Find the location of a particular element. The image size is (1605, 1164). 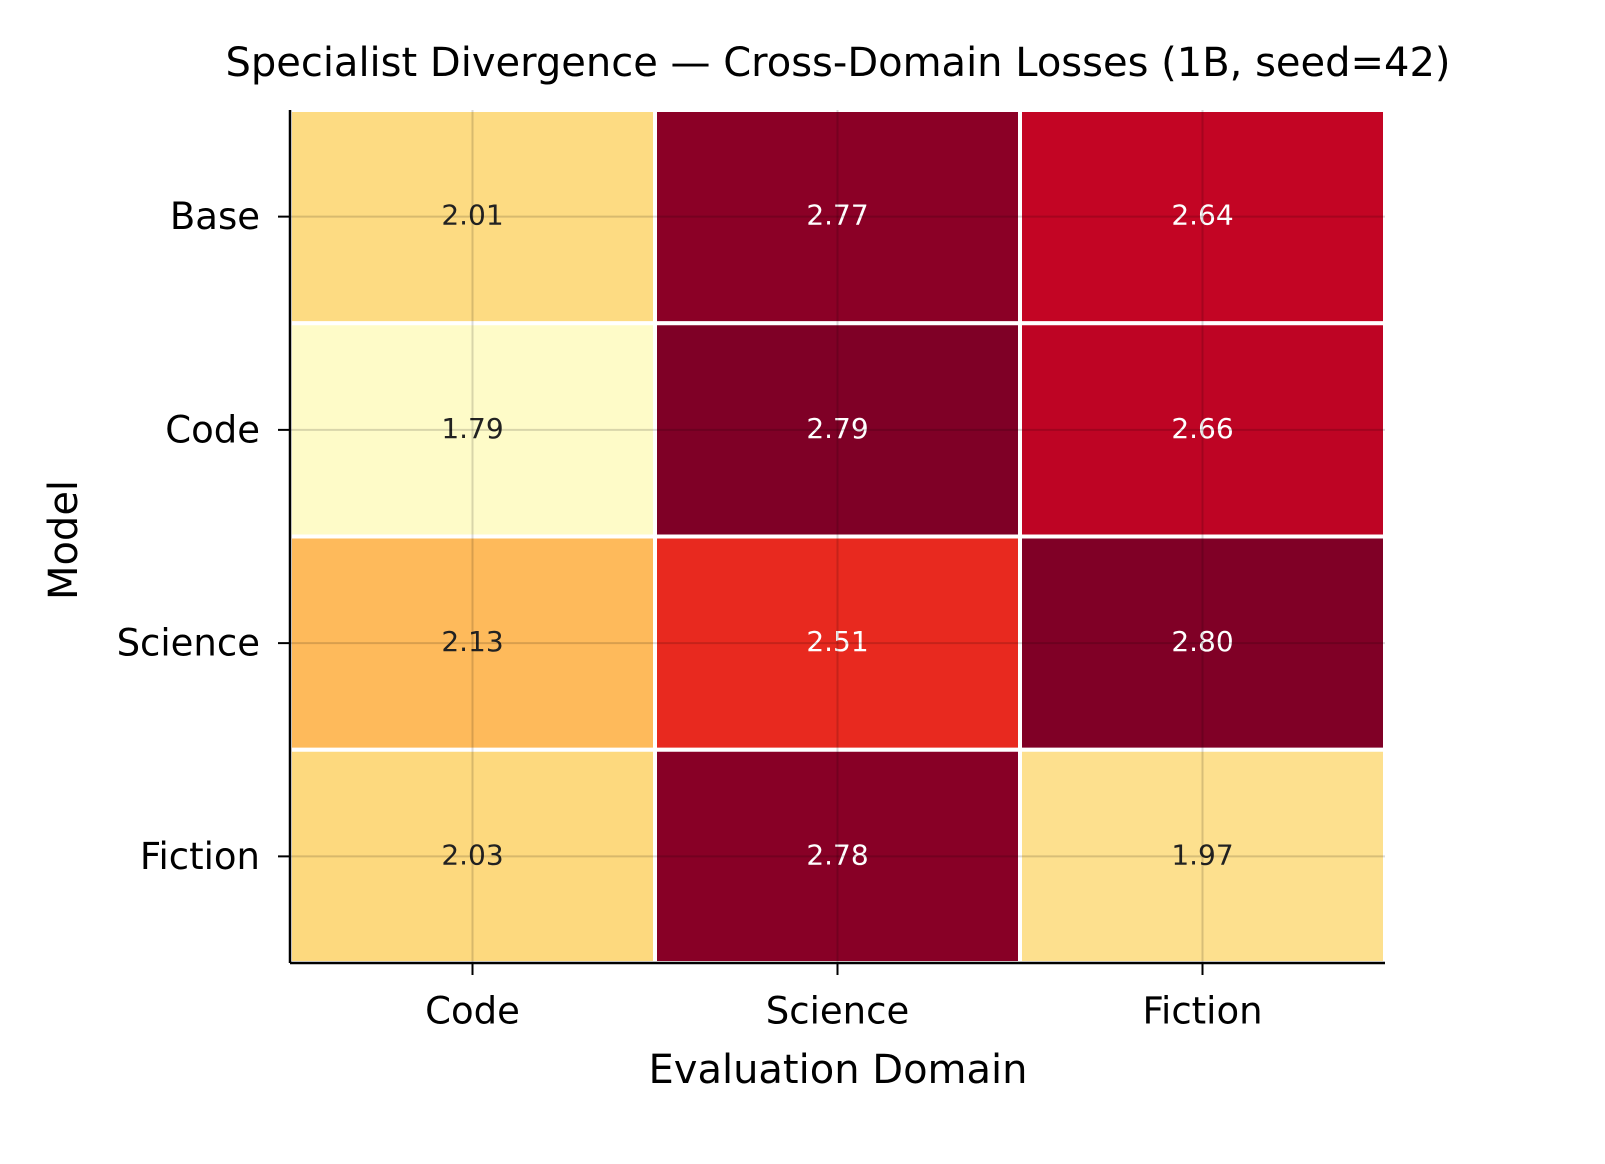

cell-label: 2.77 is located at coordinates (837, 215).